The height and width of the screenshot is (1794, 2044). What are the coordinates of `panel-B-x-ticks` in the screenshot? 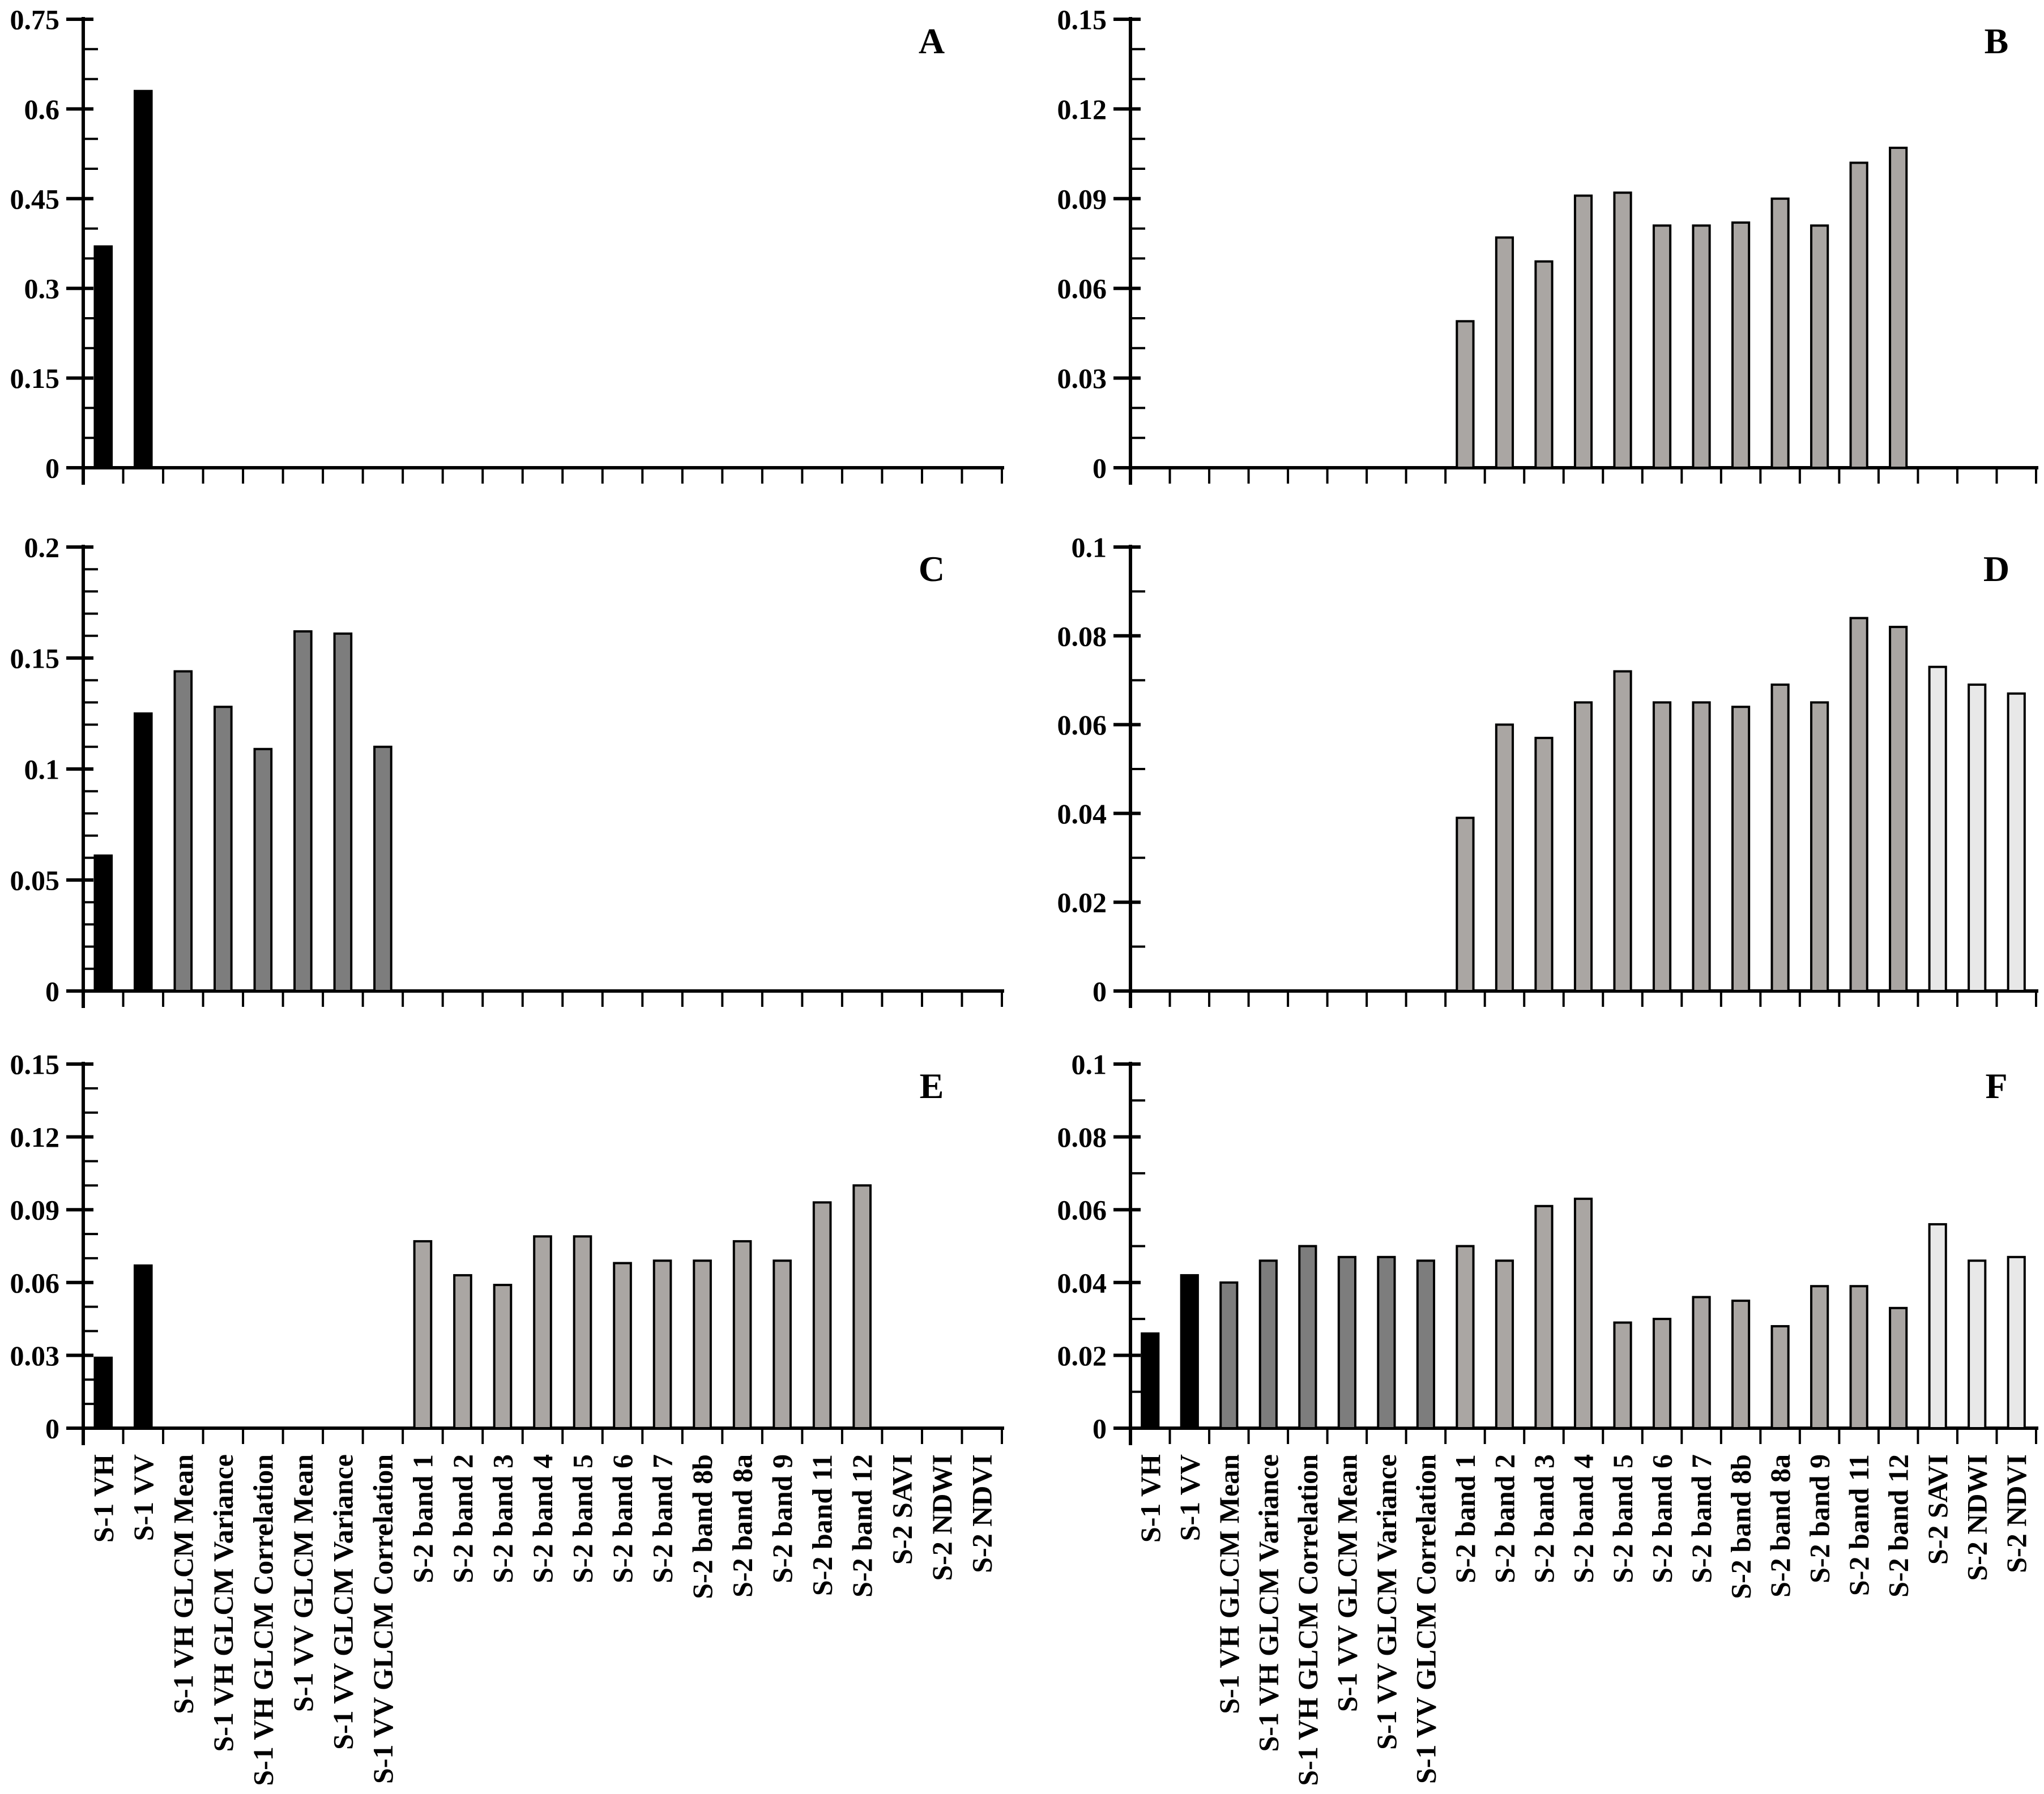 It's located at (1583, 476).